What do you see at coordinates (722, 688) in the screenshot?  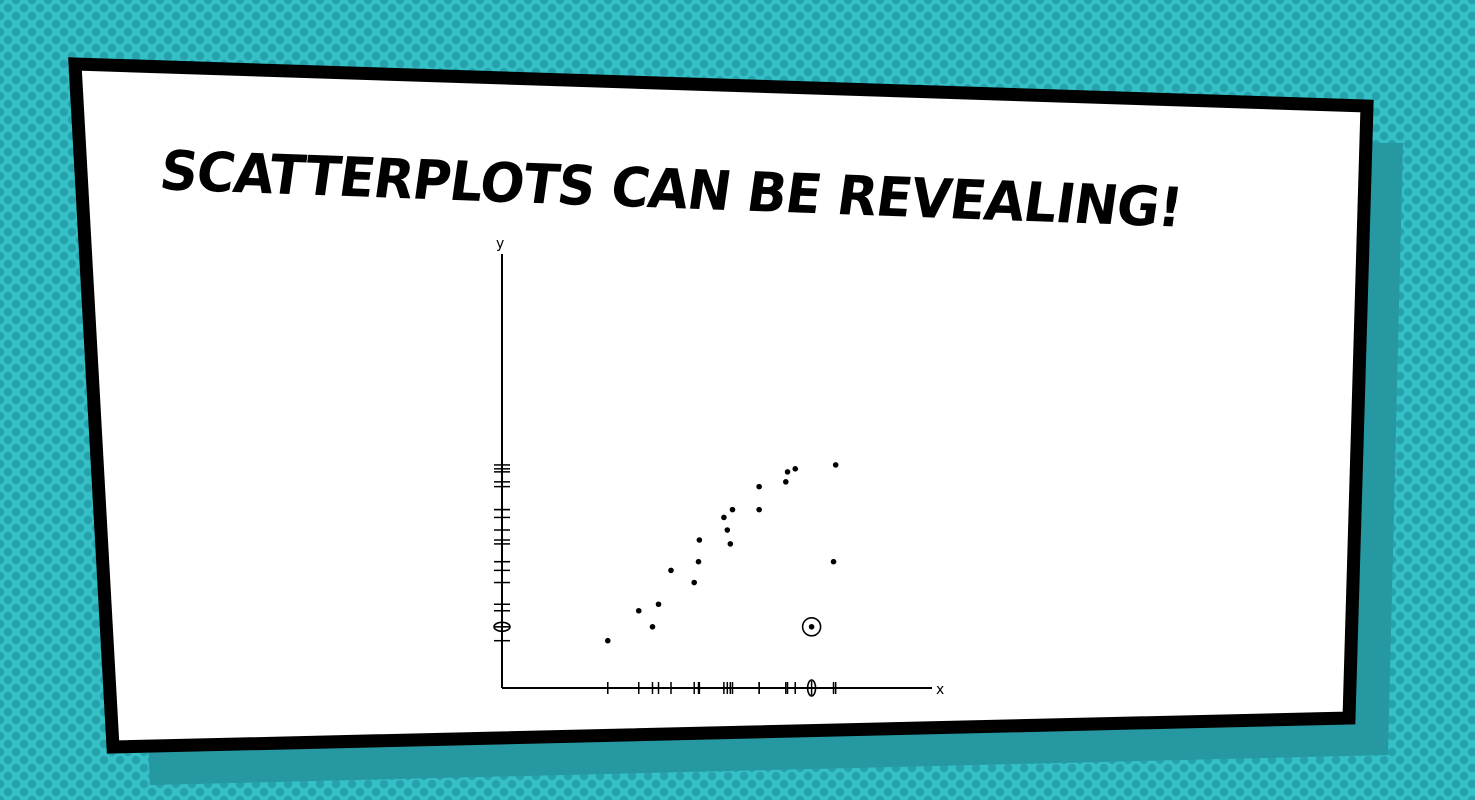 I see `x-rug-marks` at bounding box center [722, 688].